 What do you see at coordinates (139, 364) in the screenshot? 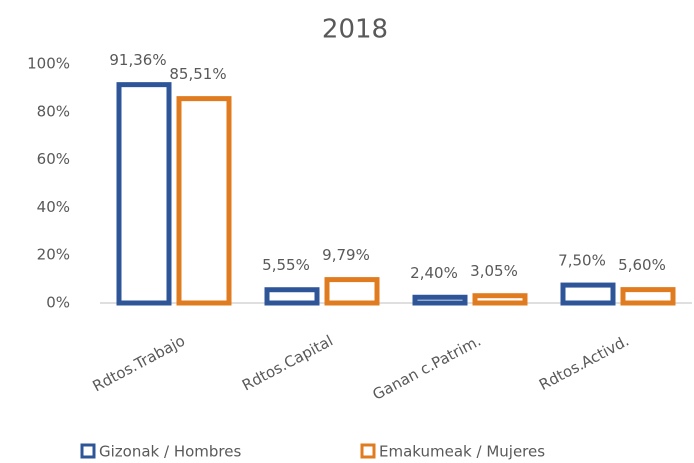
I see `x-tick-label: Rdtos.Trabajo` at bounding box center [139, 364].